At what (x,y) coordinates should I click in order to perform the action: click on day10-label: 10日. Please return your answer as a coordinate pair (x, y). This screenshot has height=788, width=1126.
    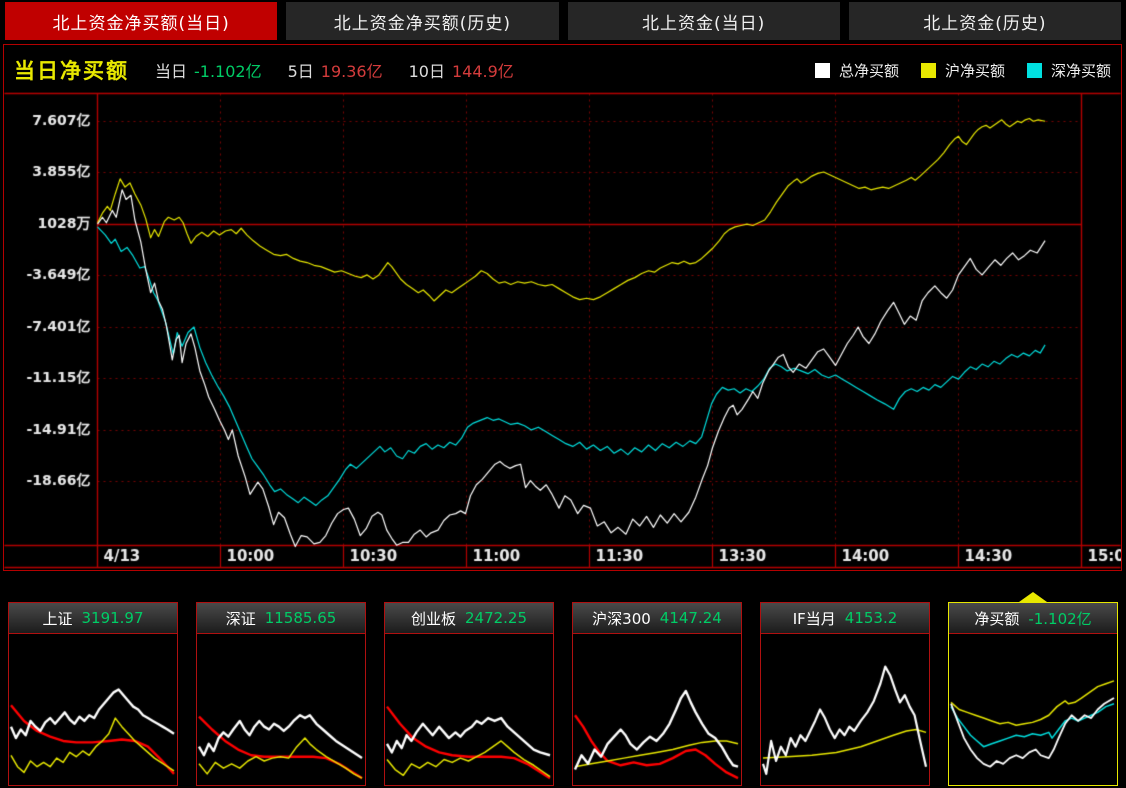
    Looking at the image, I should click on (426, 71).